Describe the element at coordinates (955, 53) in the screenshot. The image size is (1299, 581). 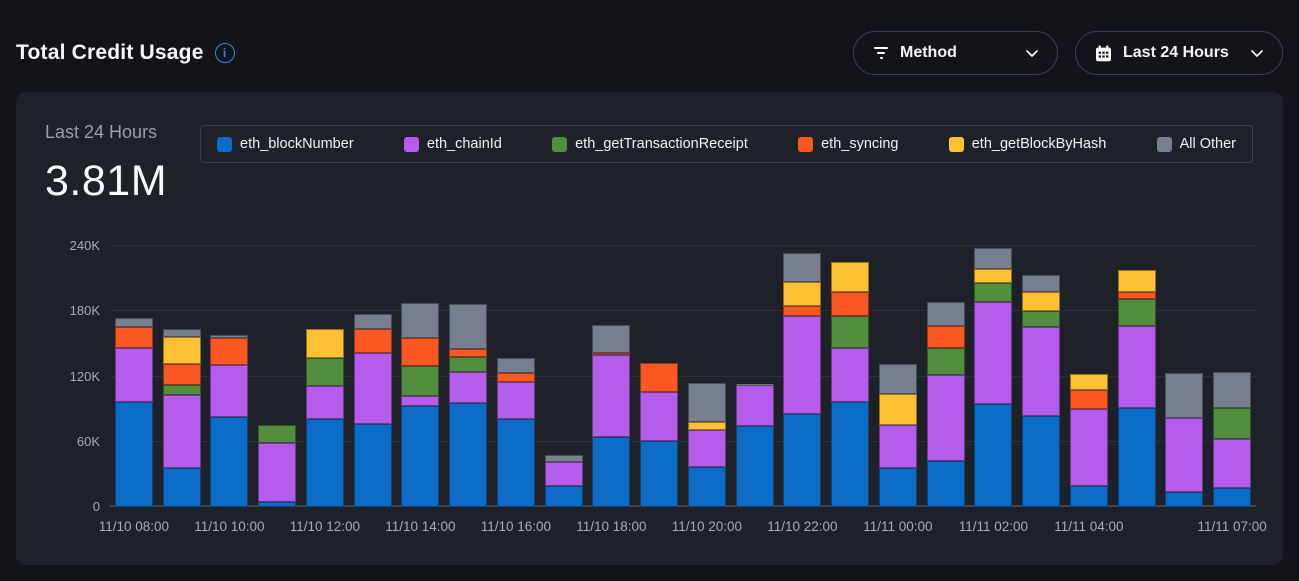
I see `method-filter-button: Method` at that location.